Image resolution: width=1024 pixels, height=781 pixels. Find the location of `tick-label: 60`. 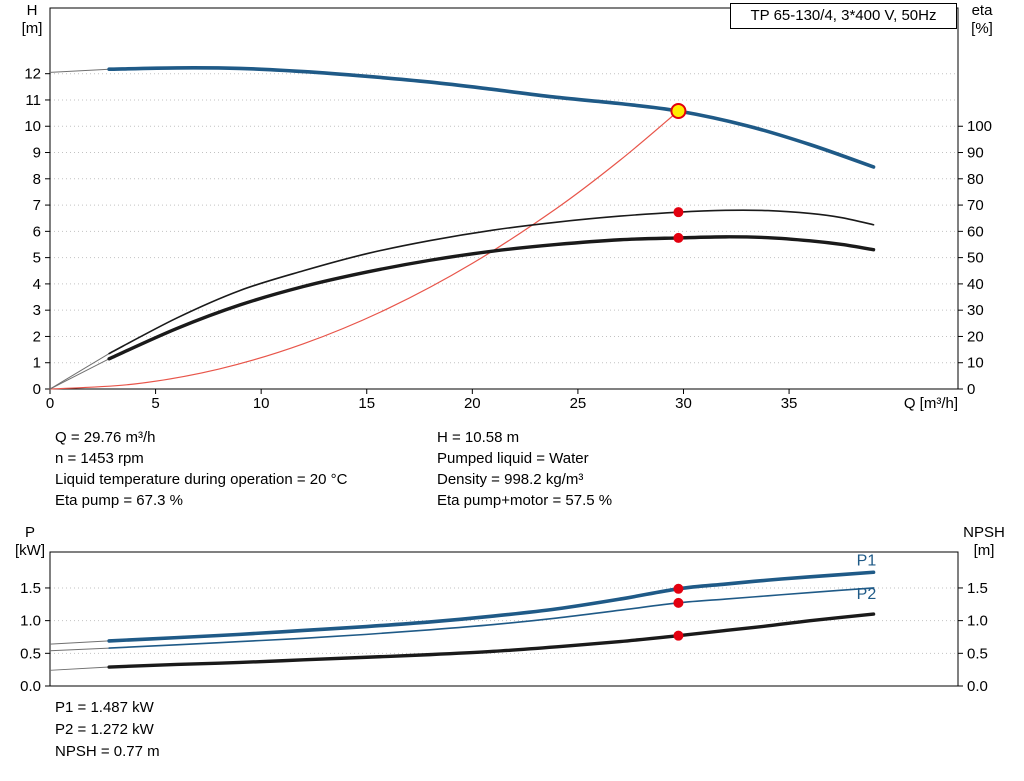

tick-label: 60 is located at coordinates (975, 231).